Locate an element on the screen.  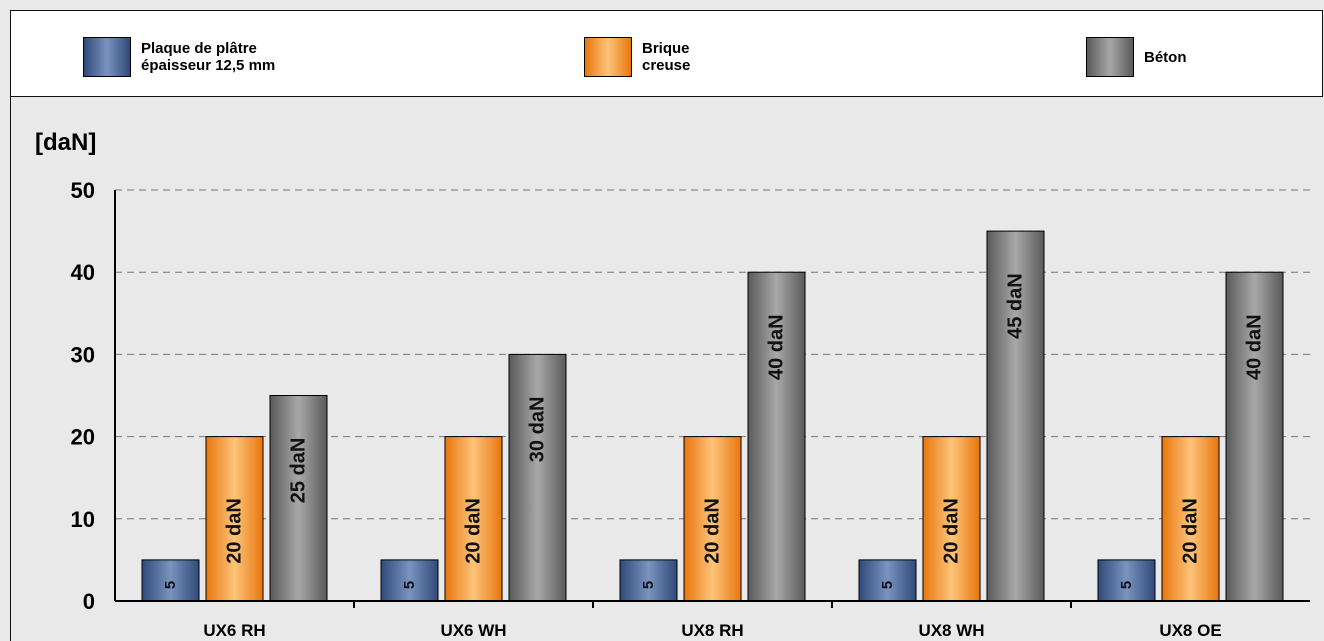
x-tick-label: UX6 RH is located at coordinates (234, 630).